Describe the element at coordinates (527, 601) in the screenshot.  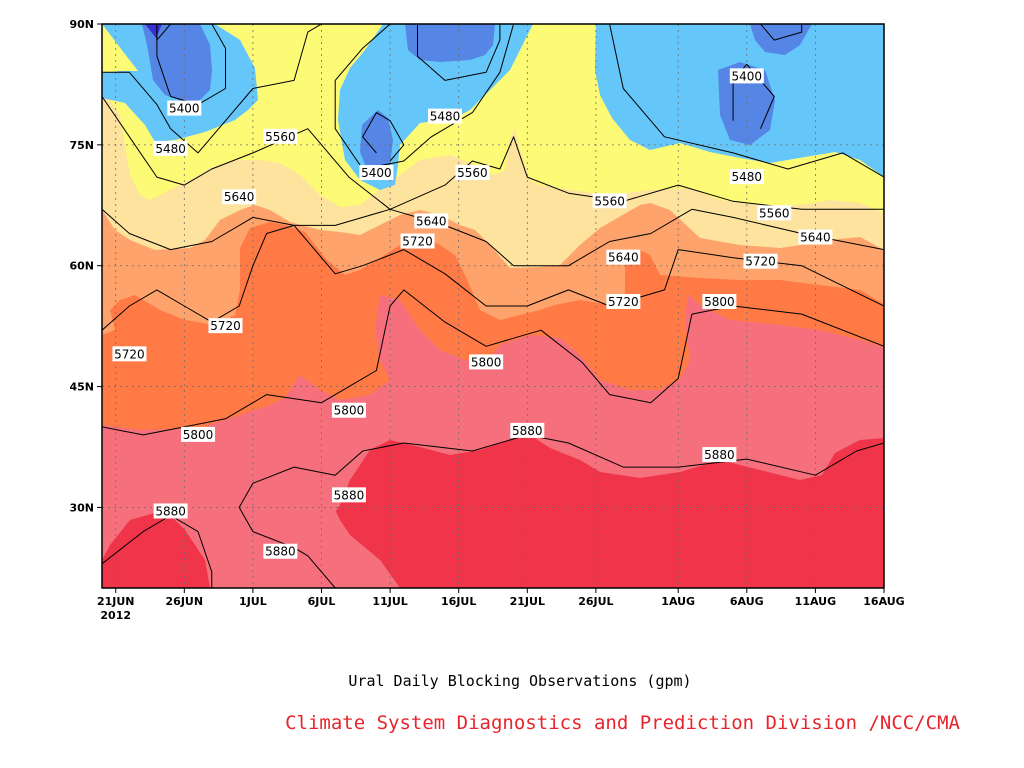
I see `x-tick-label: 21JUL` at that location.